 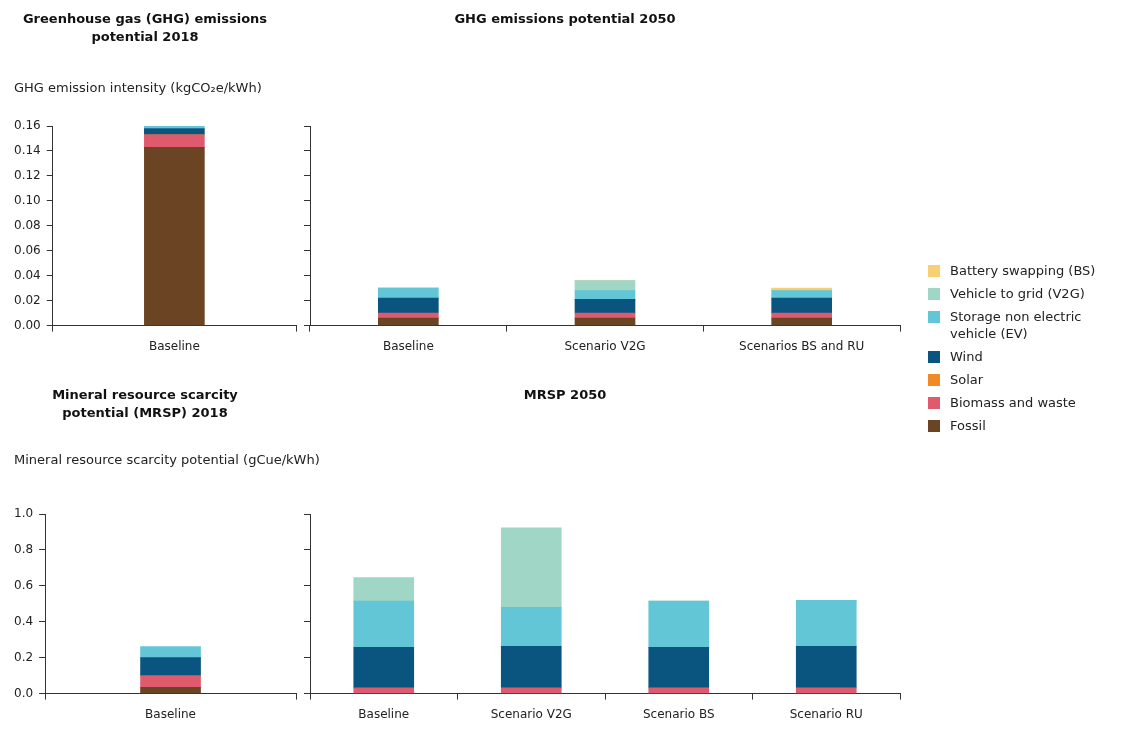 What do you see at coordinates (23, 513) in the screenshot?
I see `y-tick-label: 1.0` at bounding box center [23, 513].